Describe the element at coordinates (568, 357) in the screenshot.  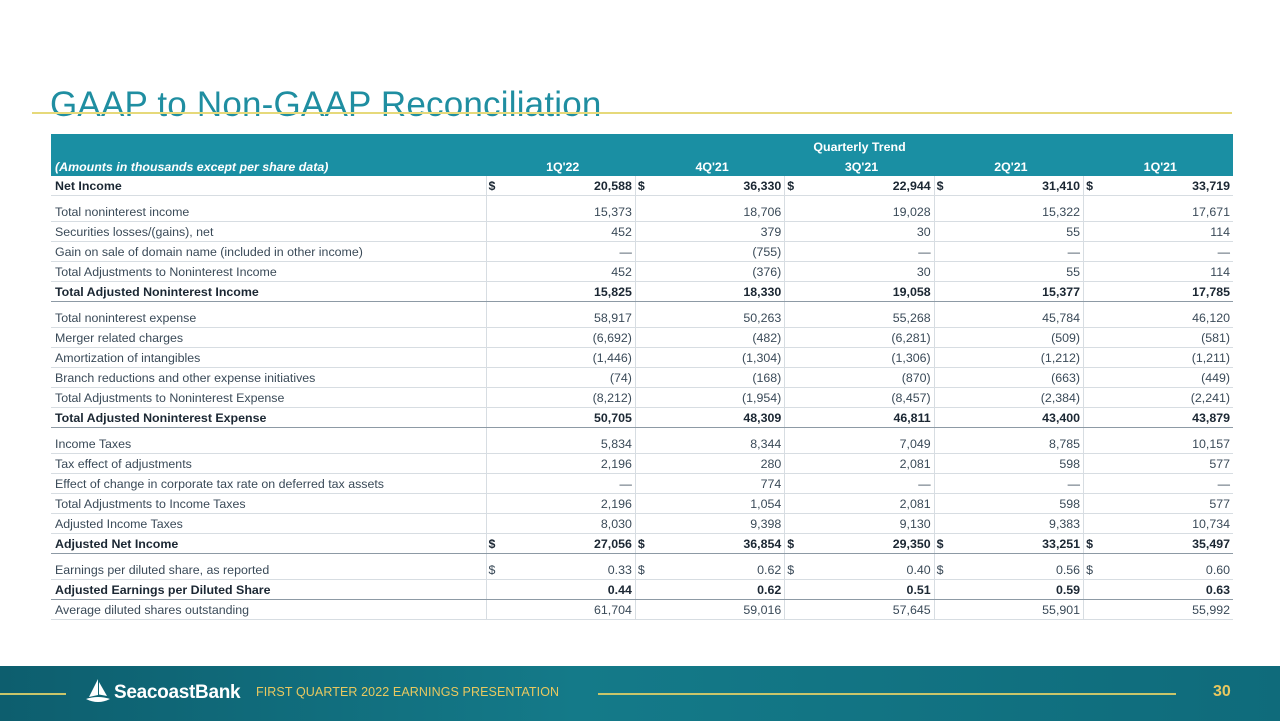
I see `cell-value: (1,446)` at that location.